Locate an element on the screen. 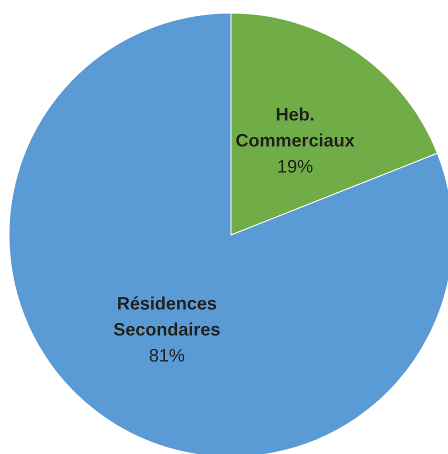 The image size is (448, 454). data-label: 81% is located at coordinates (166, 355).